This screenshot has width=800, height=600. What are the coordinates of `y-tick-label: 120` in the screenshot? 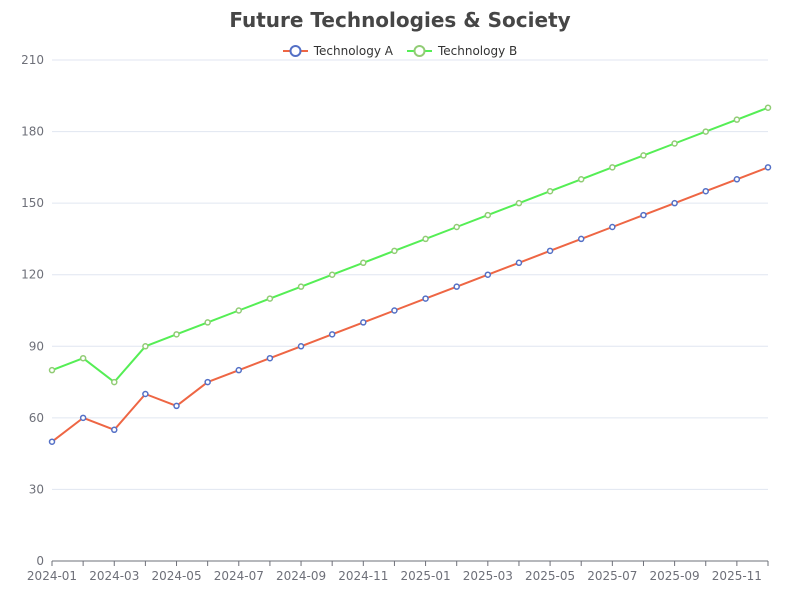 It's located at (32, 275).